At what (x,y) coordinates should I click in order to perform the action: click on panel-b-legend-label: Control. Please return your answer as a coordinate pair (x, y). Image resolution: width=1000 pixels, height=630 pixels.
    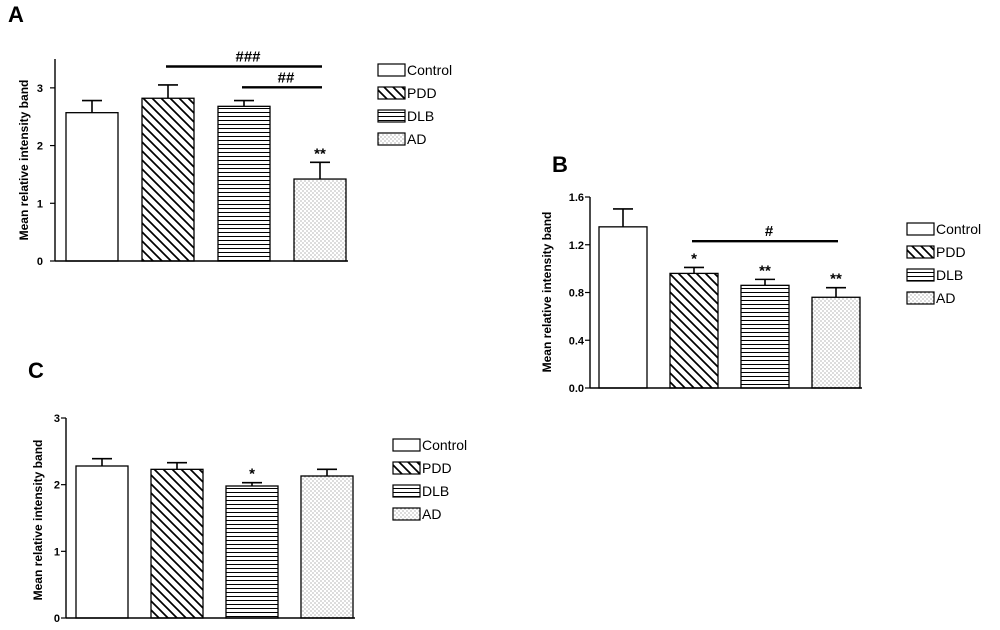
    Looking at the image, I should click on (958, 229).